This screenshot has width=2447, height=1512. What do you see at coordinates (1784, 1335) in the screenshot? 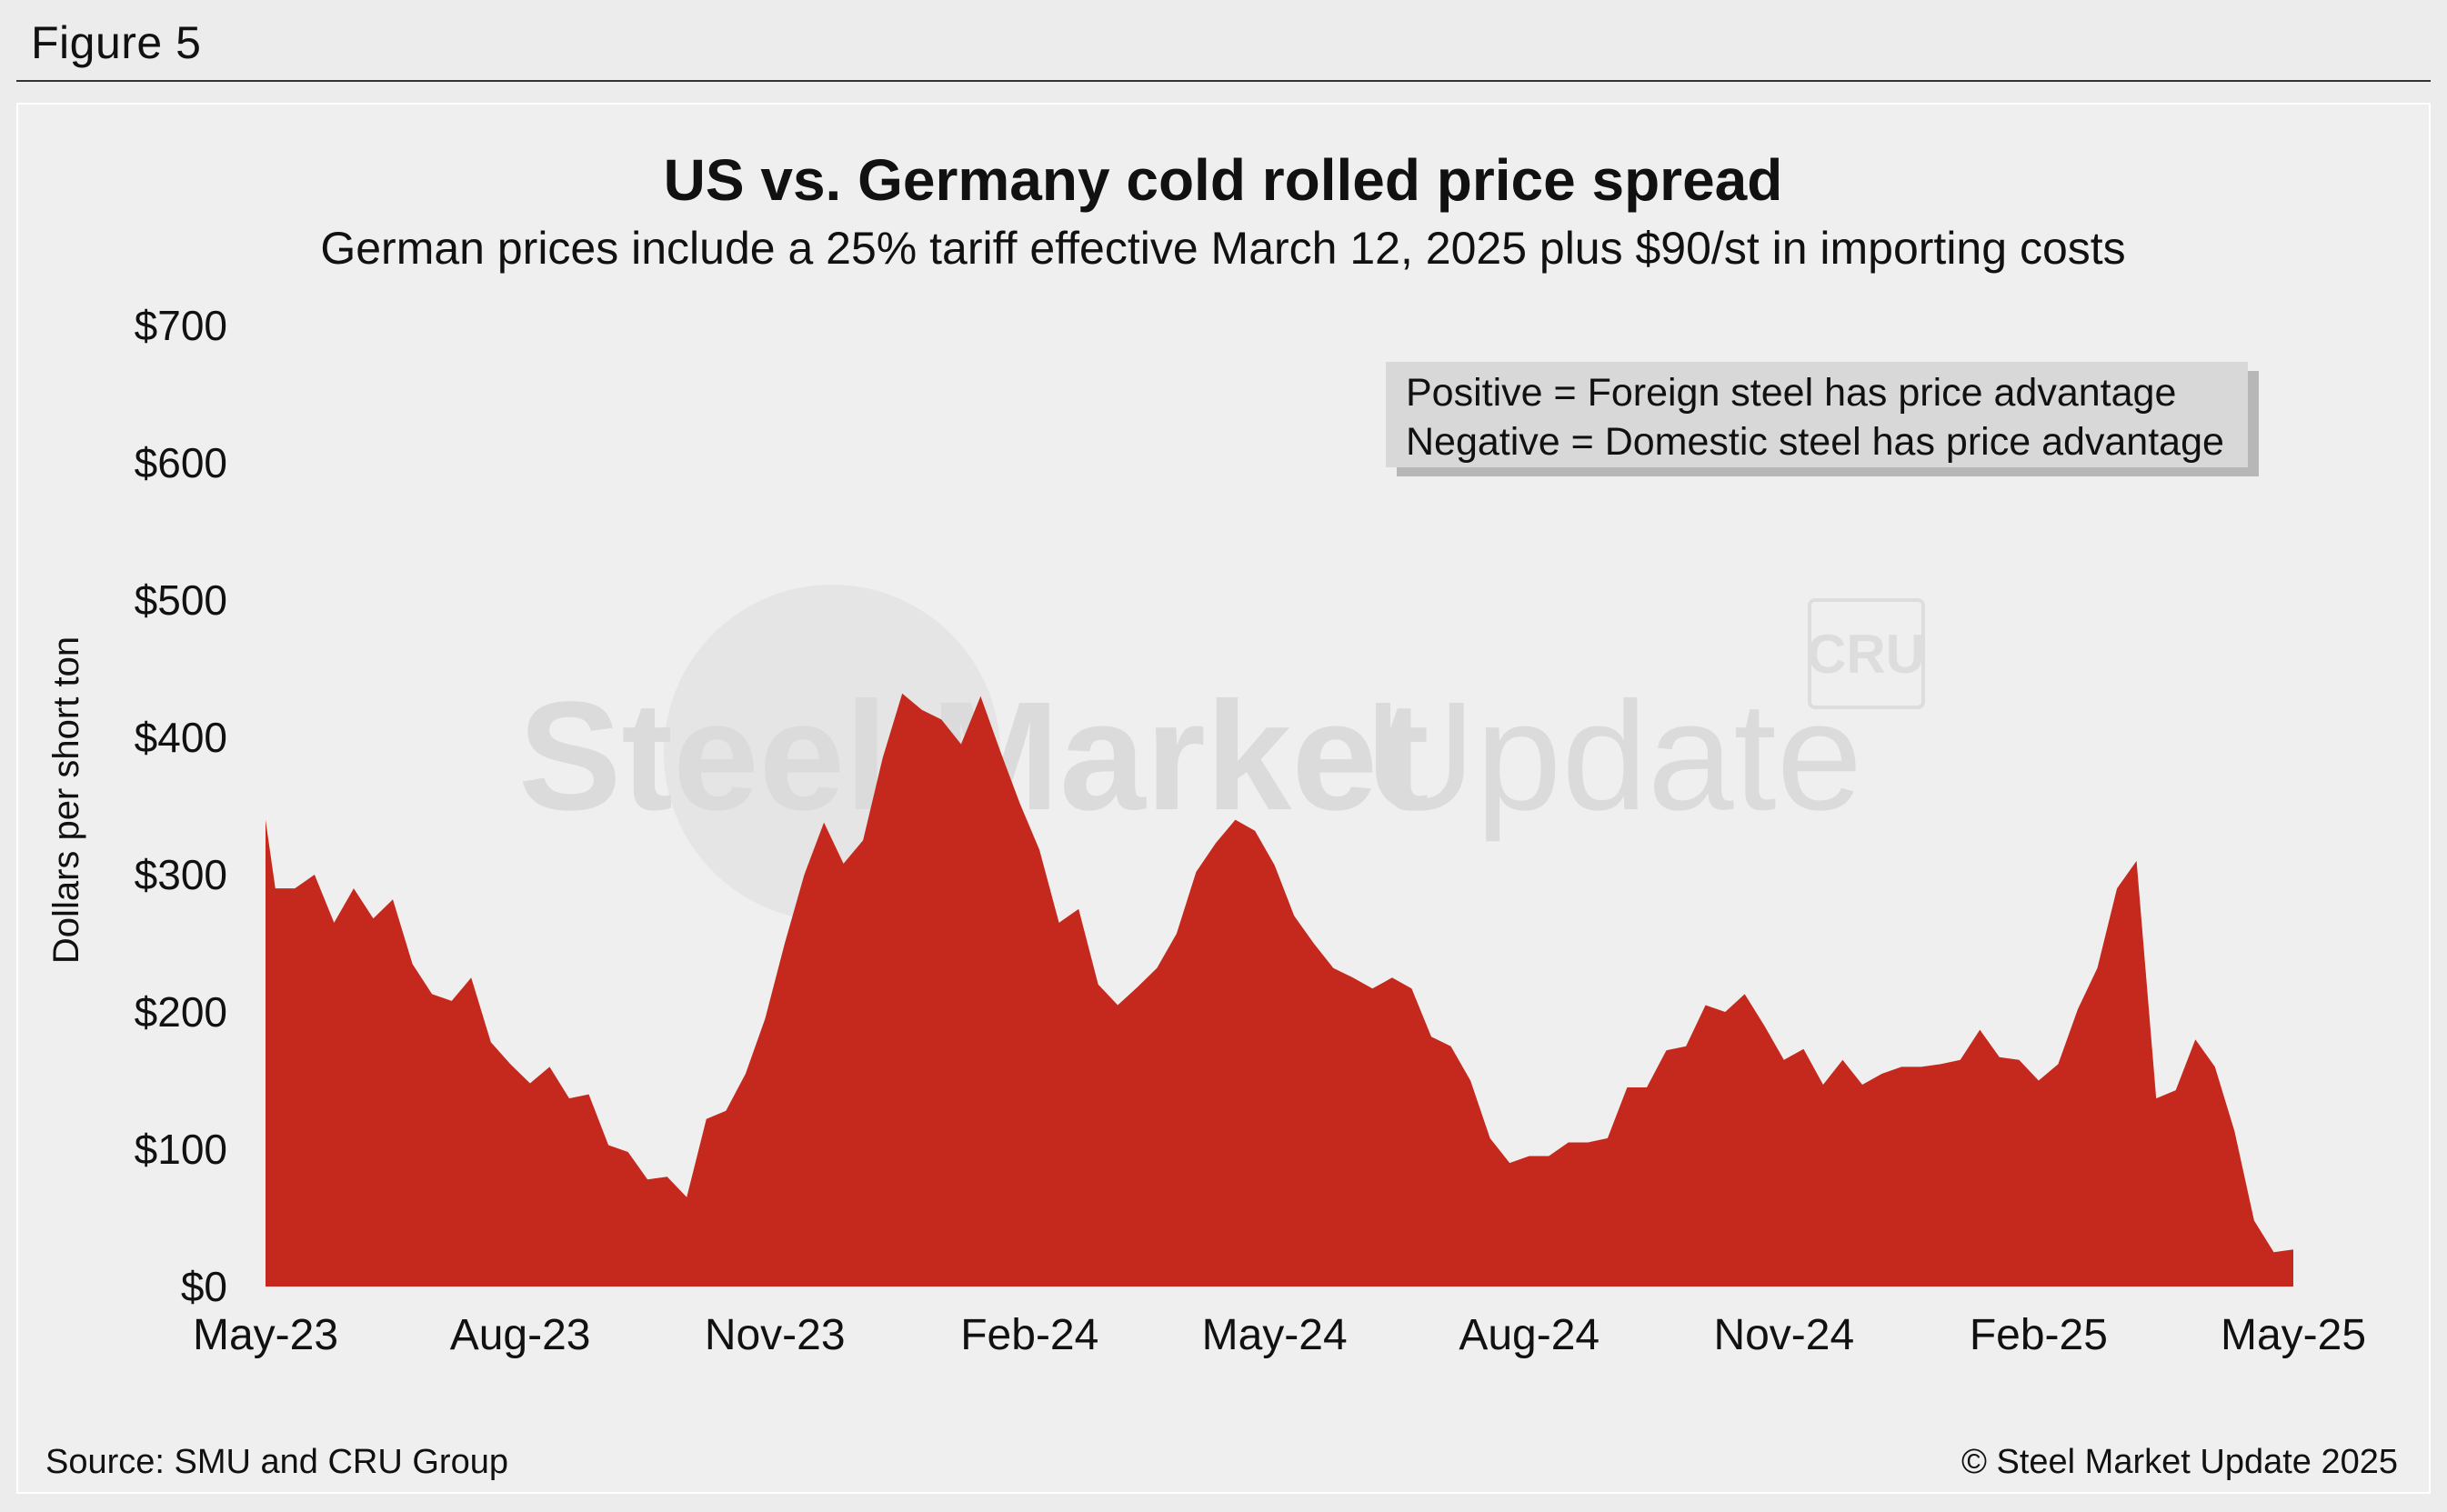
I see `x-tick-label: Nov-24` at bounding box center [1784, 1335].